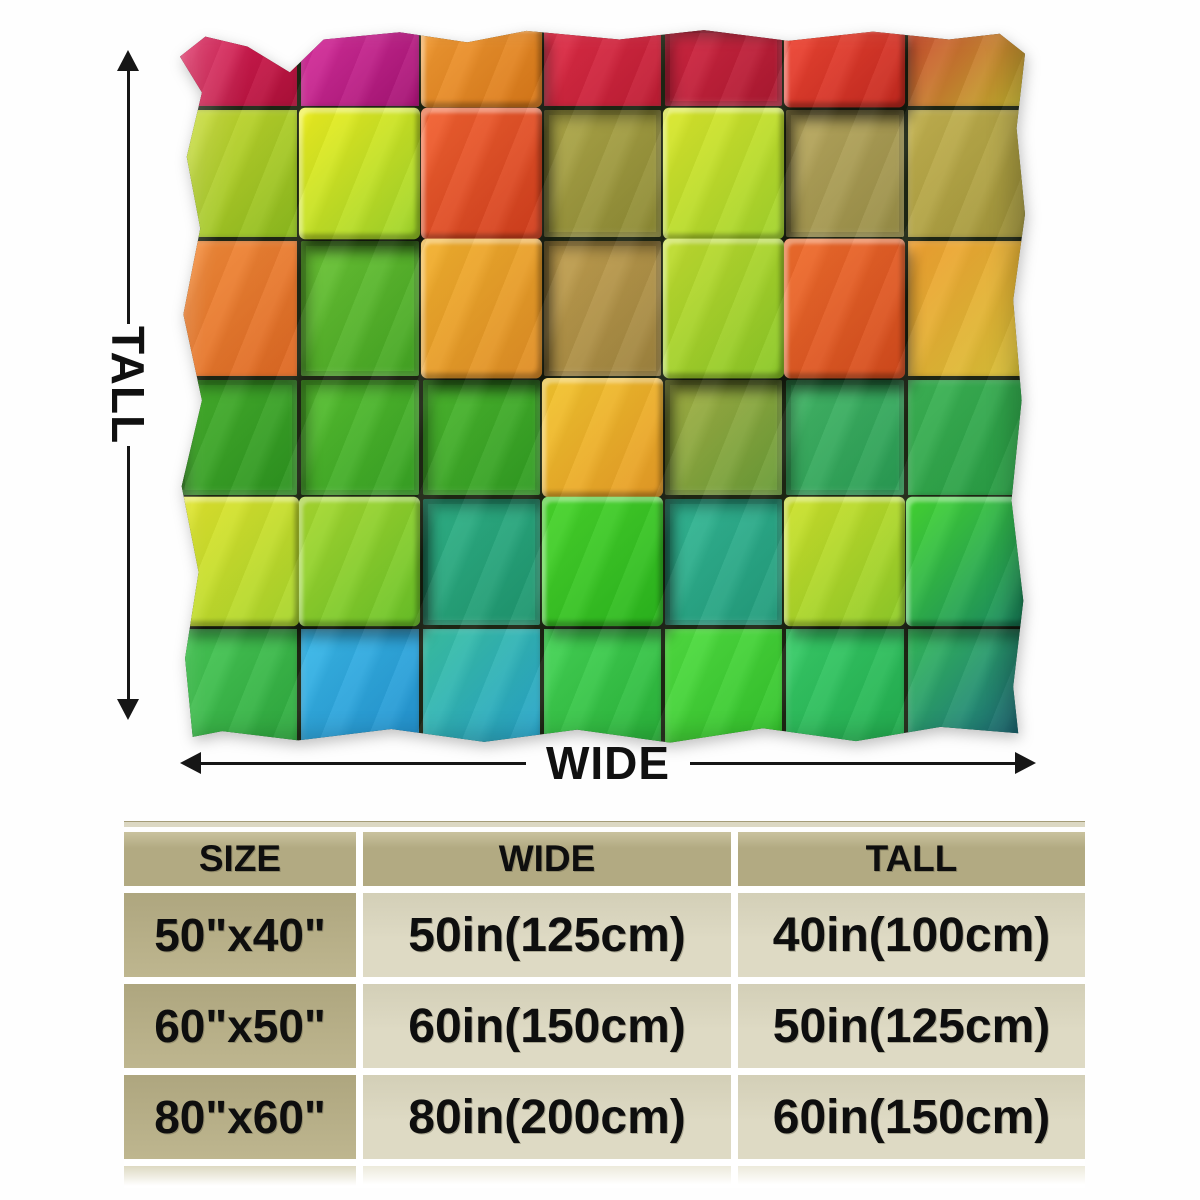 The image size is (1200, 1200). I want to click on cube-cell-r1-c3, so click(602, 173).